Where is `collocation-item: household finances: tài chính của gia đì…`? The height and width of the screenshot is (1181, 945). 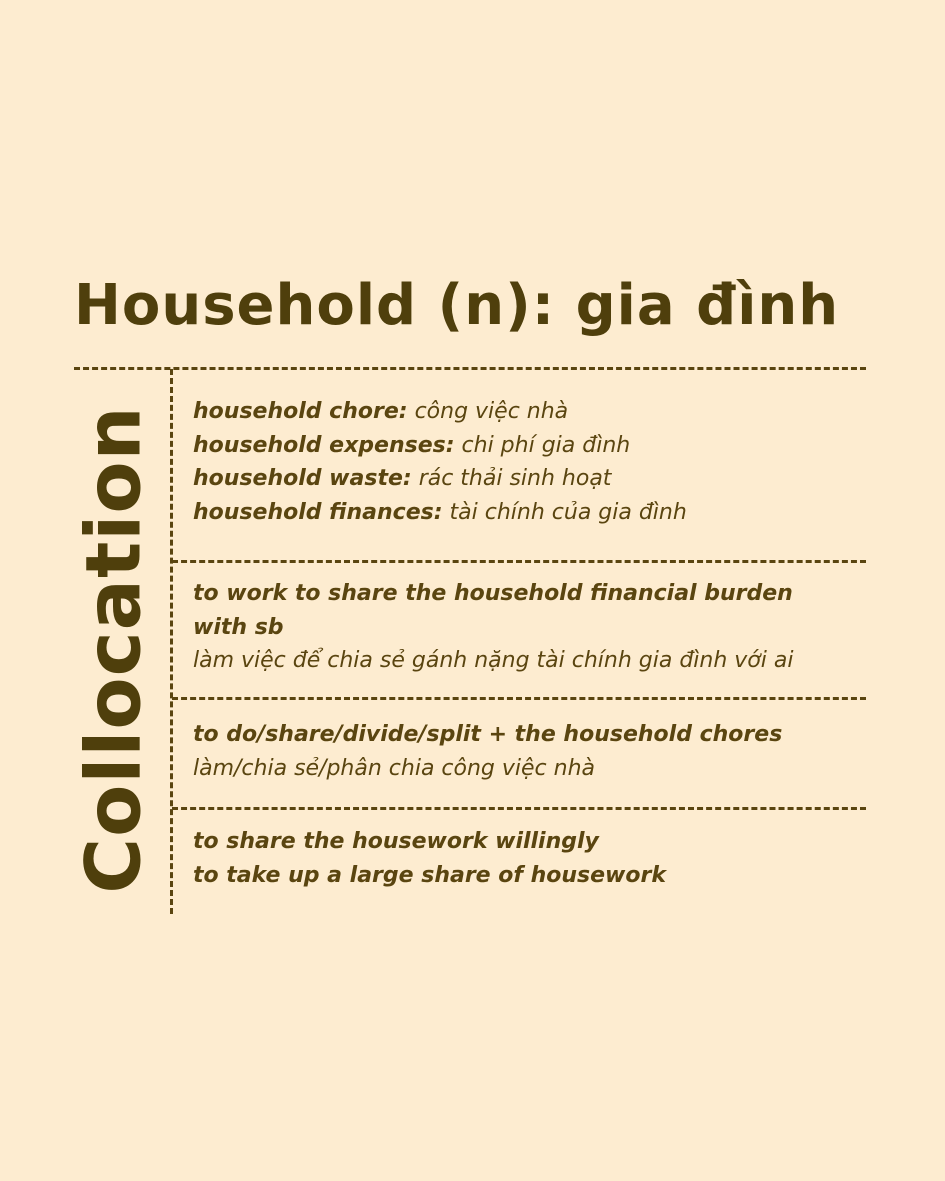
collocation-item: household finances: tài chính của gia đì… is located at coordinates (538, 513).